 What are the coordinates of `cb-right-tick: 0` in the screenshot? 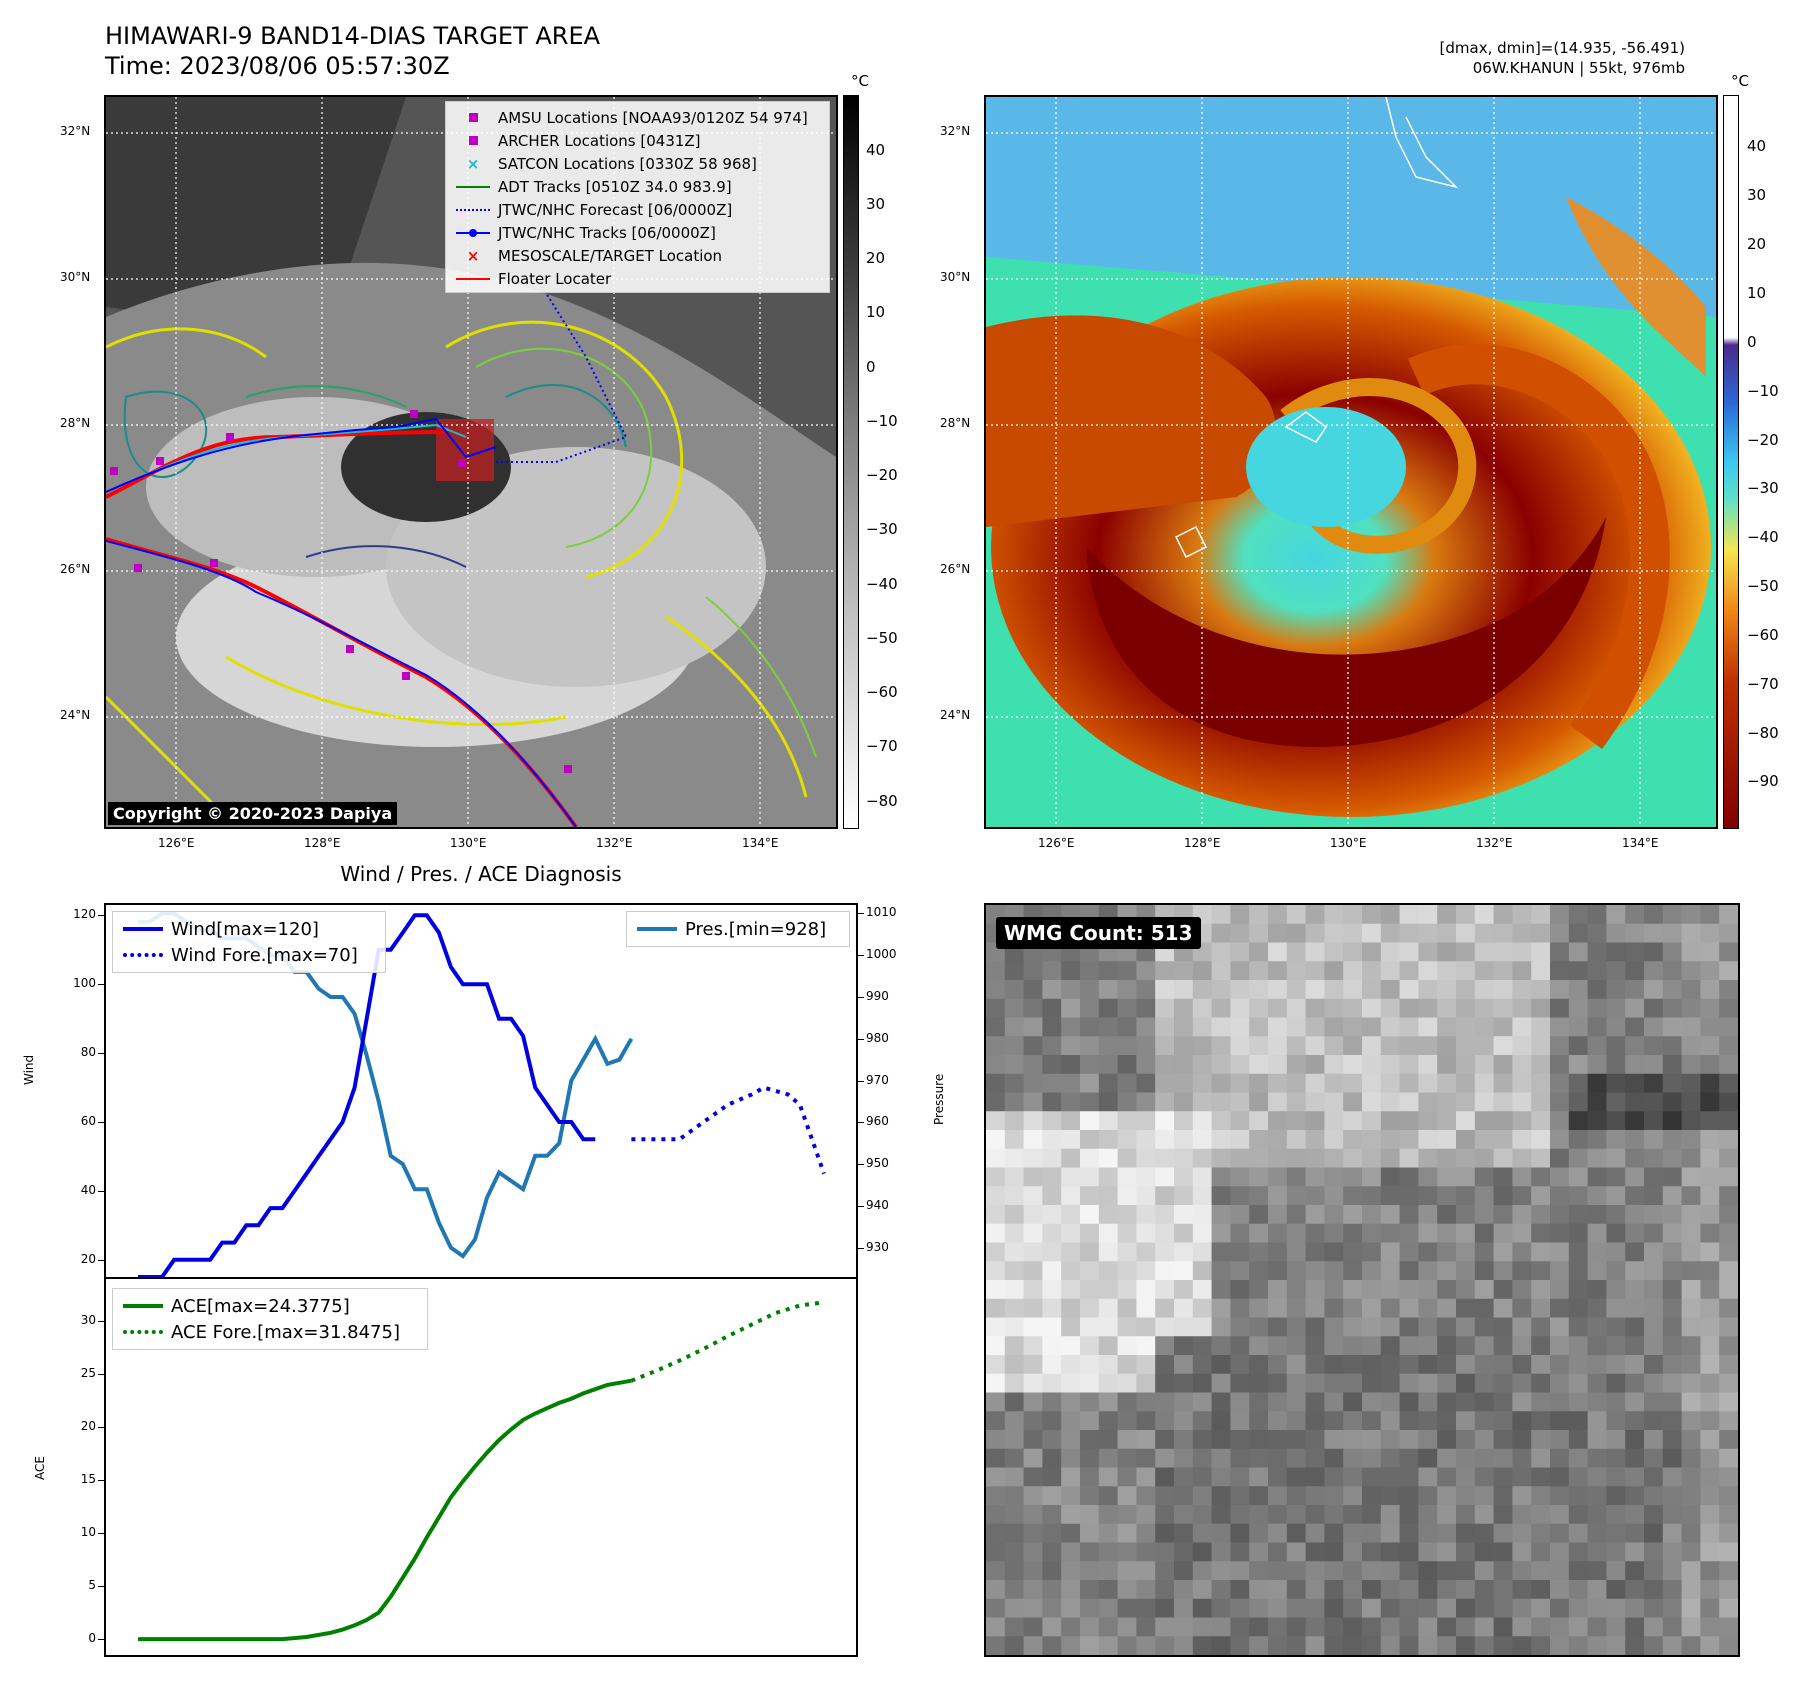 It's located at (1752, 342).